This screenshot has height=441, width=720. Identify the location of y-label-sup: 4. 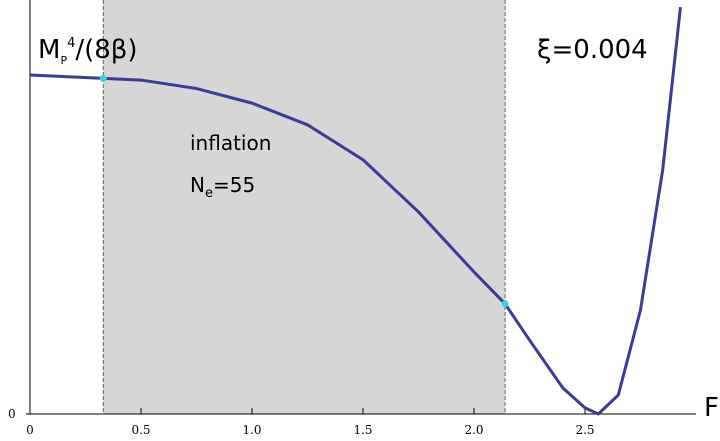
(71, 43).